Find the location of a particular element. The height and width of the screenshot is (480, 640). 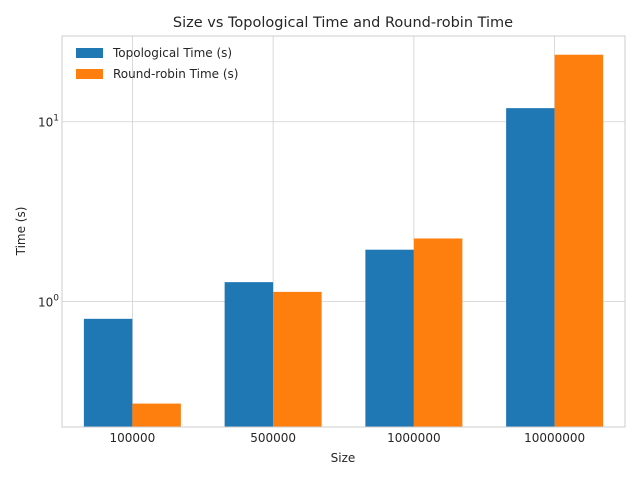

y-axis-label: Time (s) is located at coordinates (21, 232).